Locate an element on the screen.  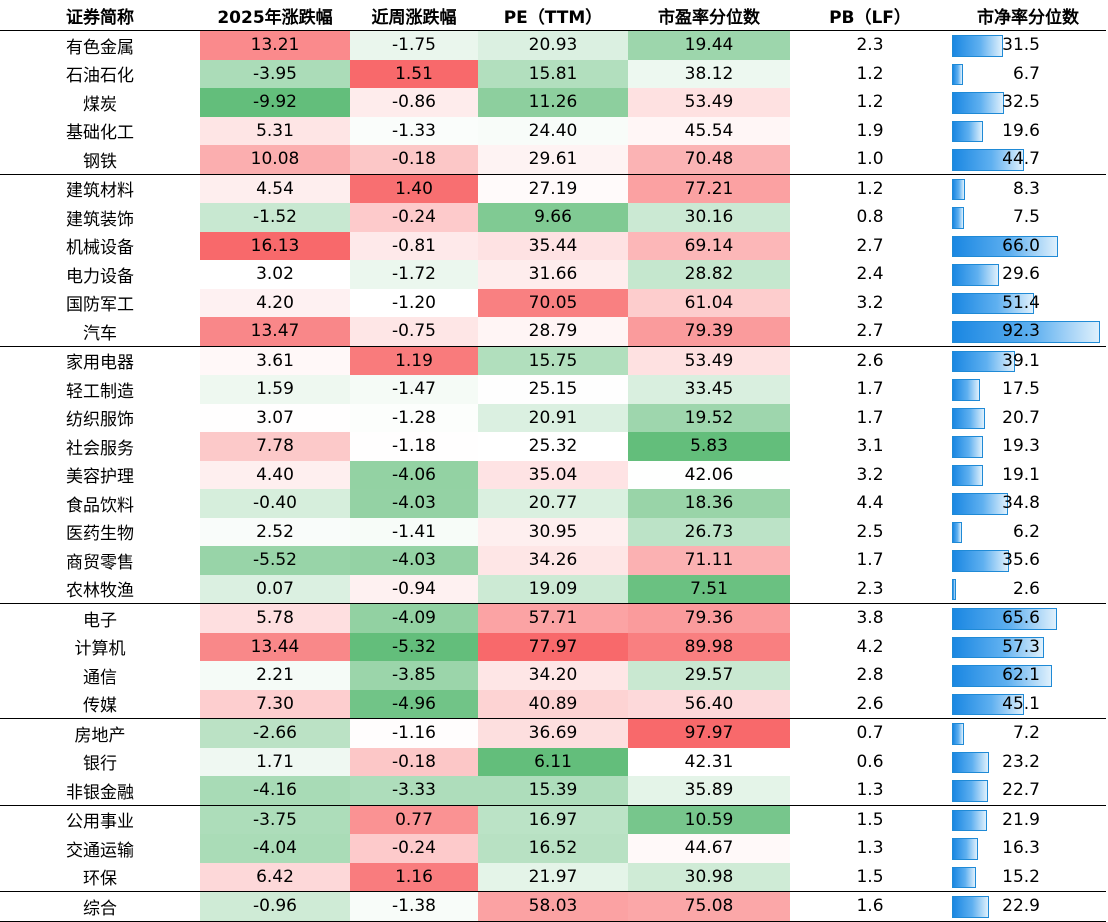
table-row: 食品饮料 -0.40 -4.03 20.77 18.36 4.4 34.8 is located at coordinates (553, 503).